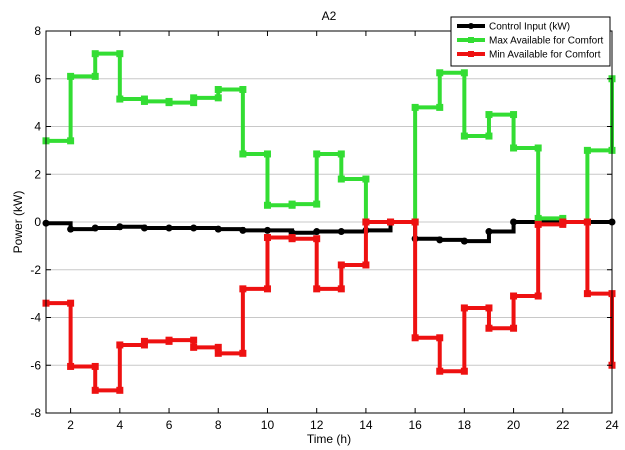 The height and width of the screenshot is (450, 625). Describe the element at coordinates (530, 41) in the screenshot. I see `legend-item-1: Max Available for Comfort` at that location.